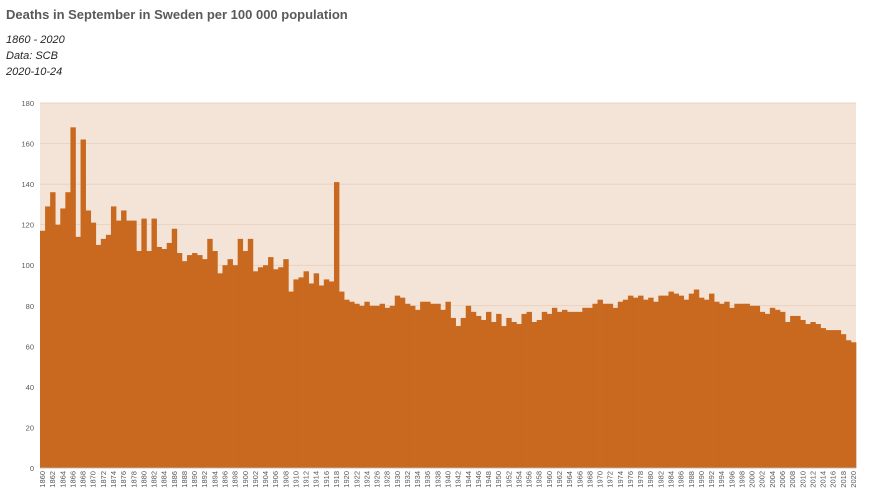 Image resolution: width=871 pixels, height=500 pixels. What do you see at coordinates (802, 479) in the screenshot?
I see `x-tick-label: 2010` at bounding box center [802, 479].